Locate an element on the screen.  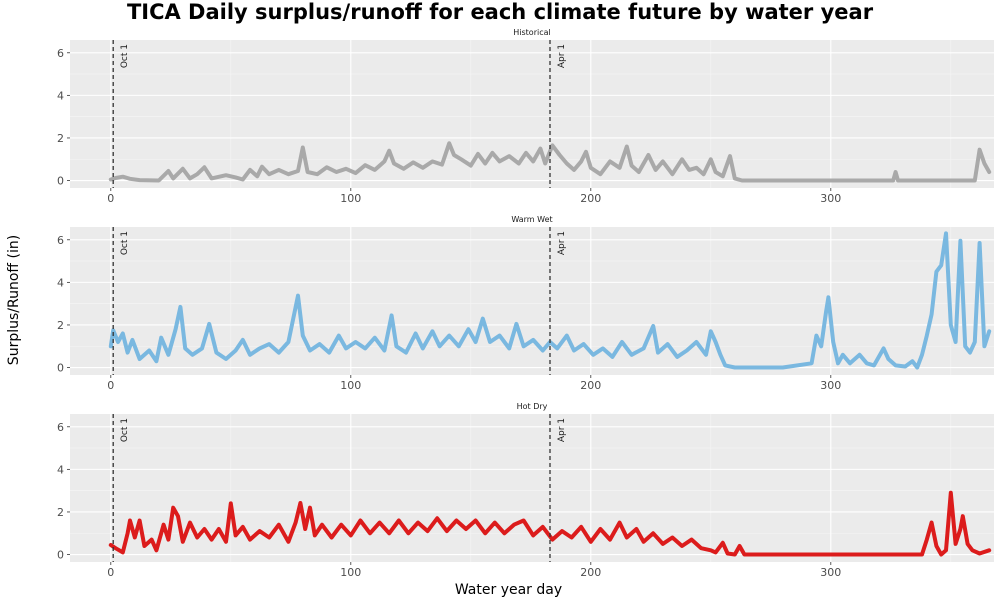
panel-strip-label: Hot Dry is located at coordinates (532, 406).